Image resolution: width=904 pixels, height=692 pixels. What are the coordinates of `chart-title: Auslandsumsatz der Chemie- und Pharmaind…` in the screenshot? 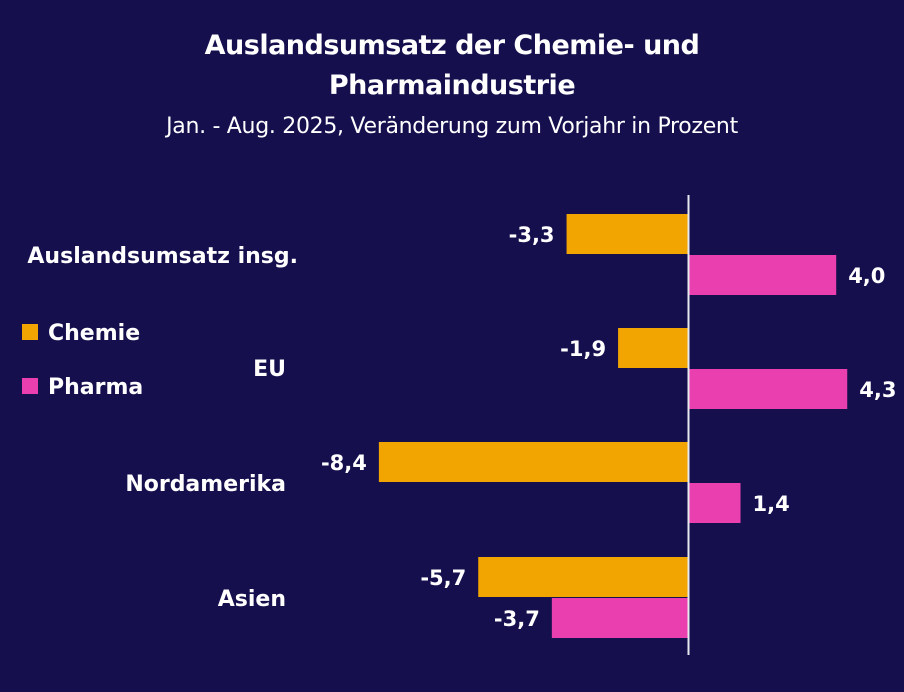 It's located at (452, 66).